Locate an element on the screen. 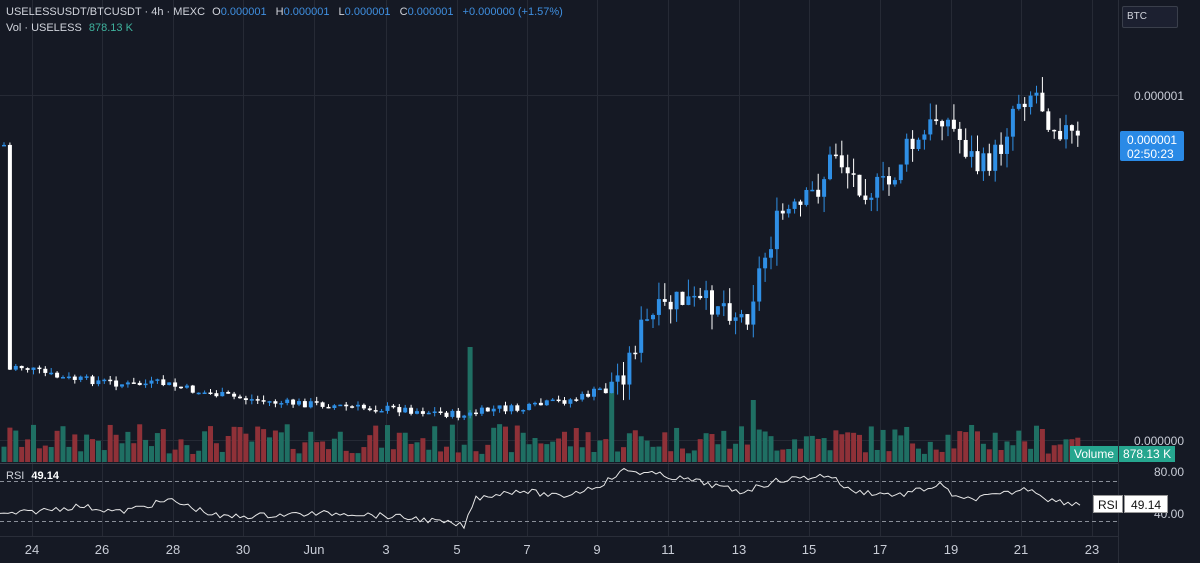  price-tick-bottom: 0.000000 is located at coordinates (1158, 441).